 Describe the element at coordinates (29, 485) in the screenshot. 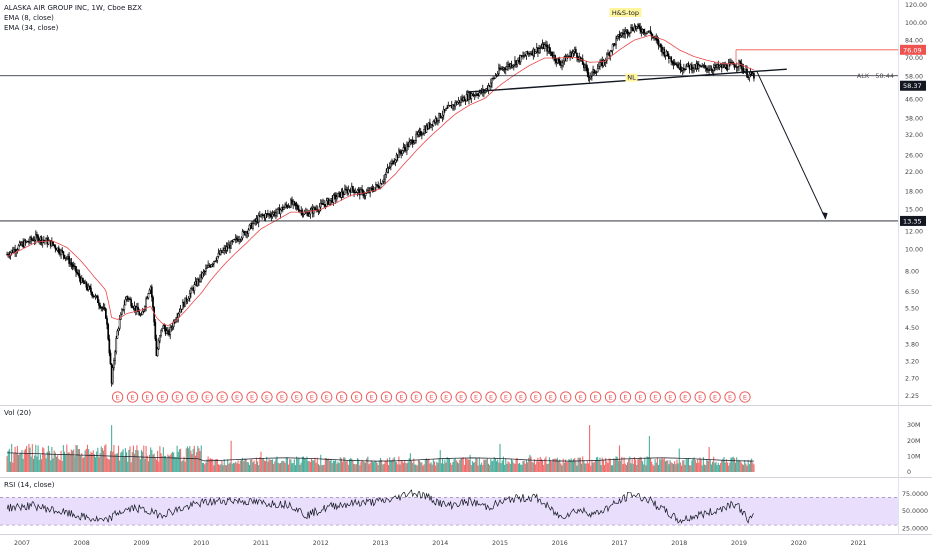

I see `rsi-legend: RSI (14, close)` at that location.